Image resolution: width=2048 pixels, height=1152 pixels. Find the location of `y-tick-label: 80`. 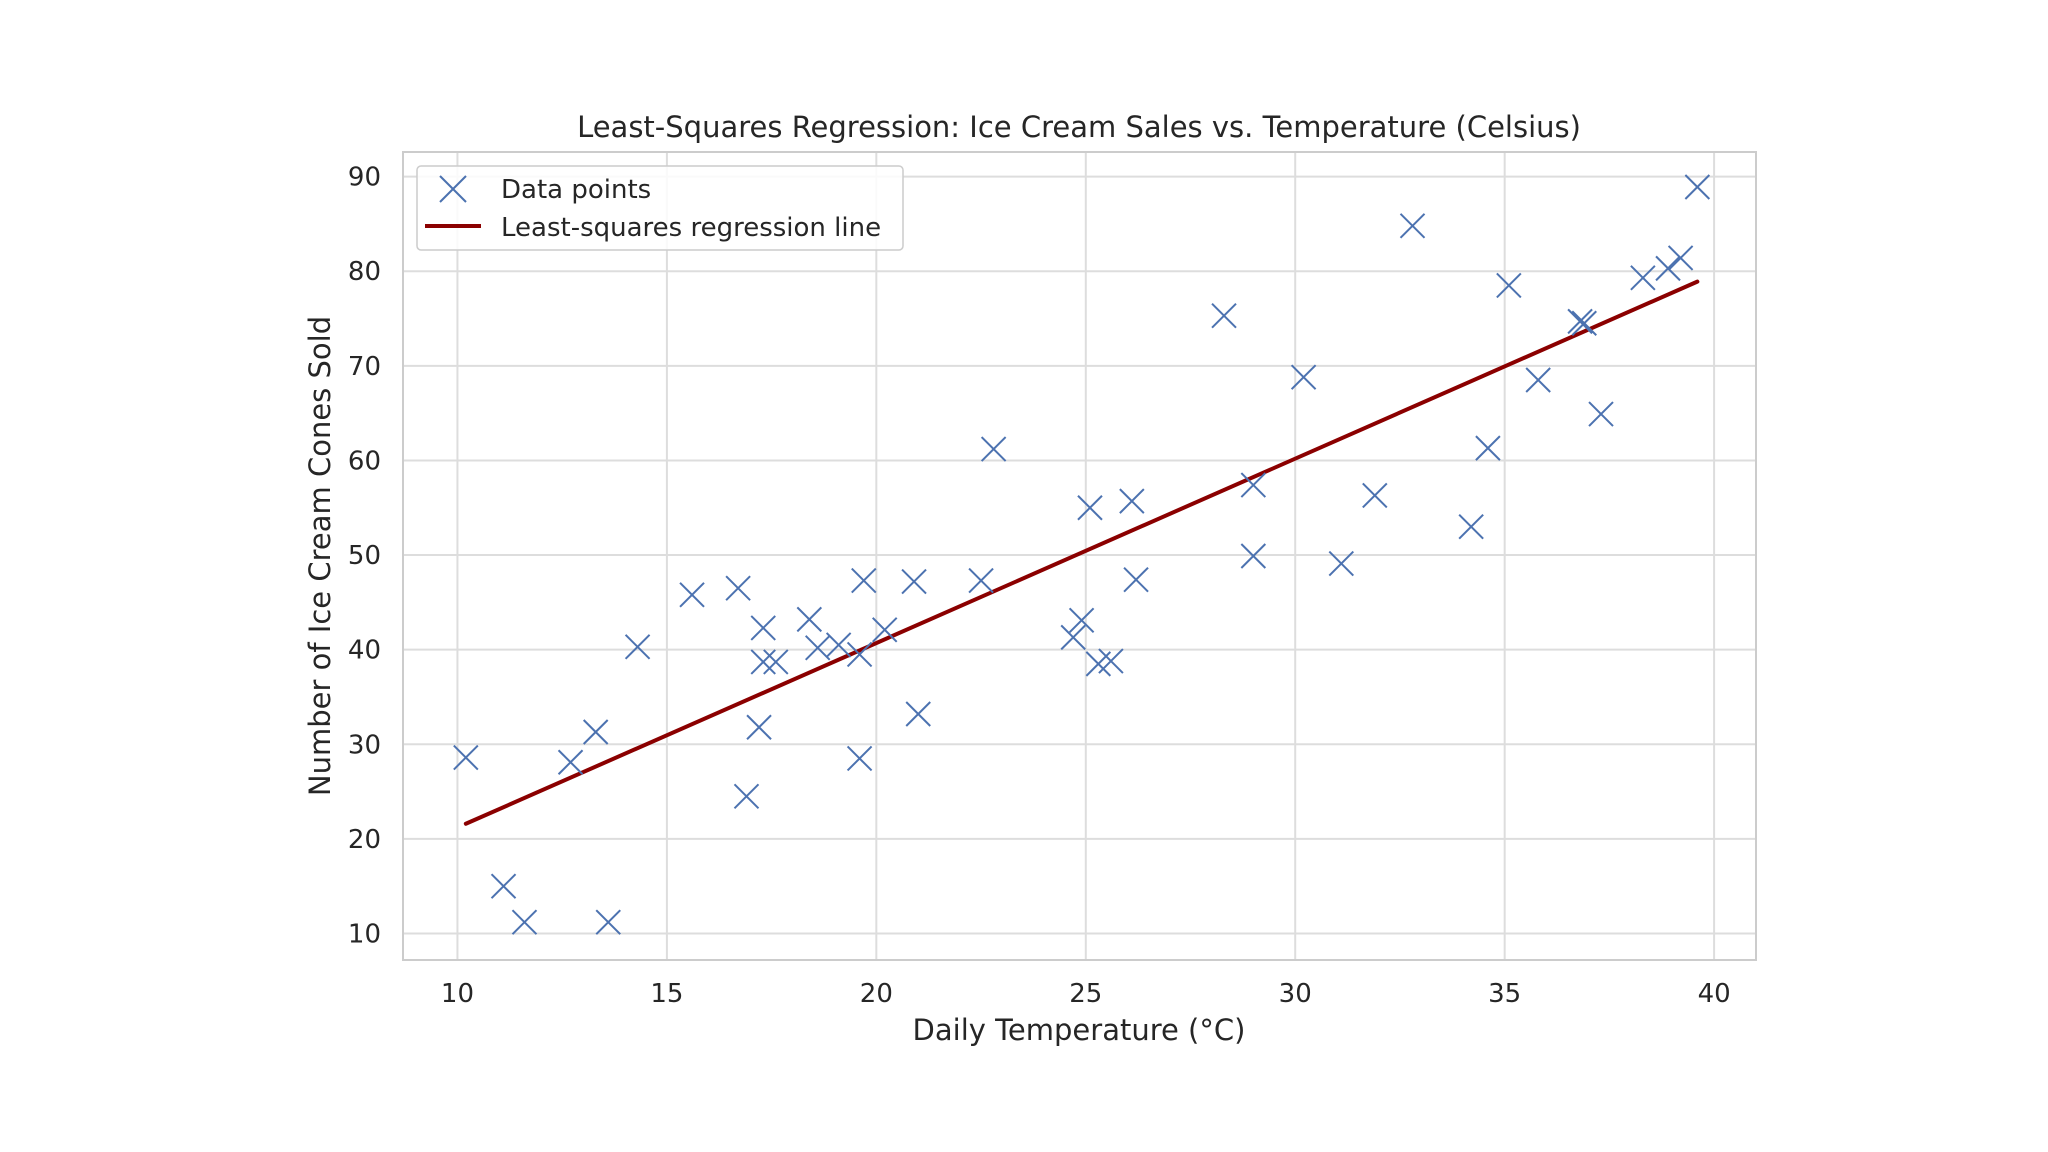

y-tick-label: 80 is located at coordinates (364, 272).